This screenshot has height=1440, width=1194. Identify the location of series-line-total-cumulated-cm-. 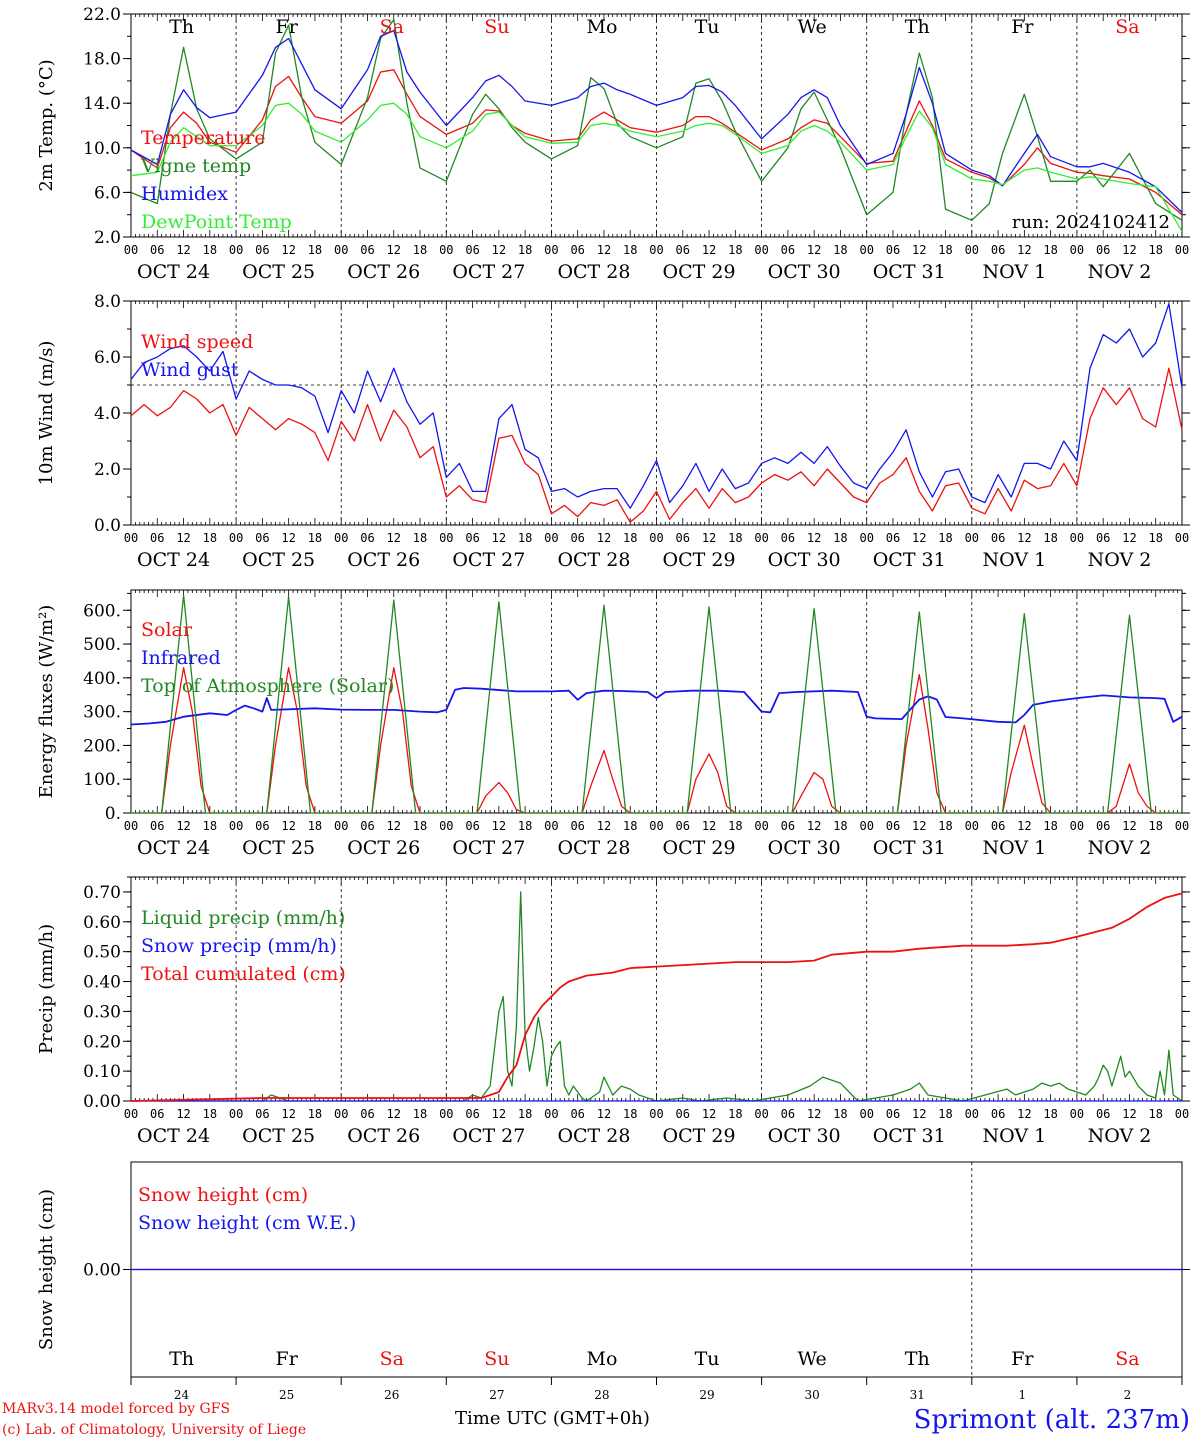
(656, 997).